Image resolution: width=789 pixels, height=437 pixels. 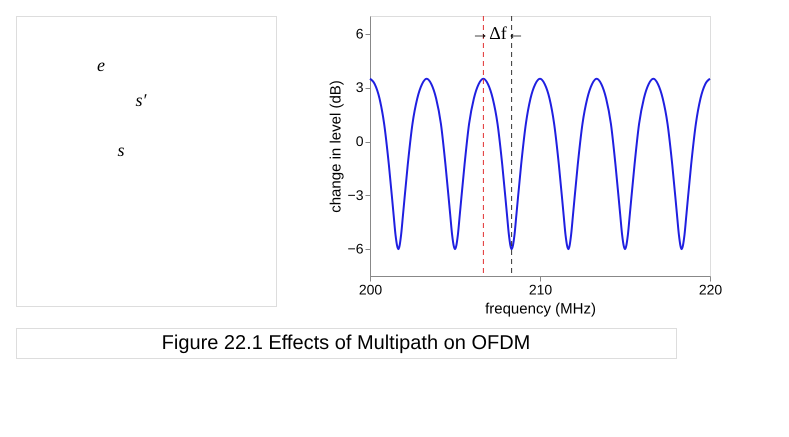 I want to click on y-tick-label: −6, so click(x=356, y=248).